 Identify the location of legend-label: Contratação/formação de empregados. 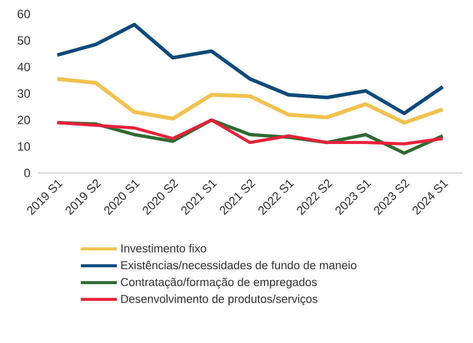
(218, 283).